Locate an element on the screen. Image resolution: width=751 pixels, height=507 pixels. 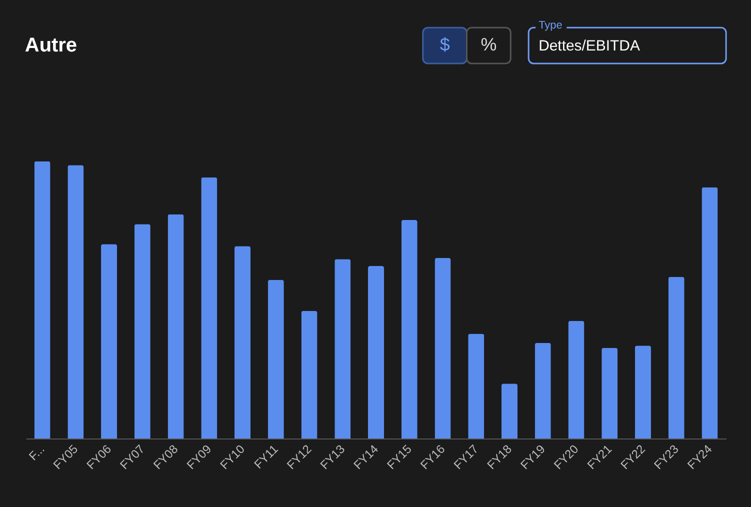
text: Dettes/EBITDA is located at coordinates (589, 46).